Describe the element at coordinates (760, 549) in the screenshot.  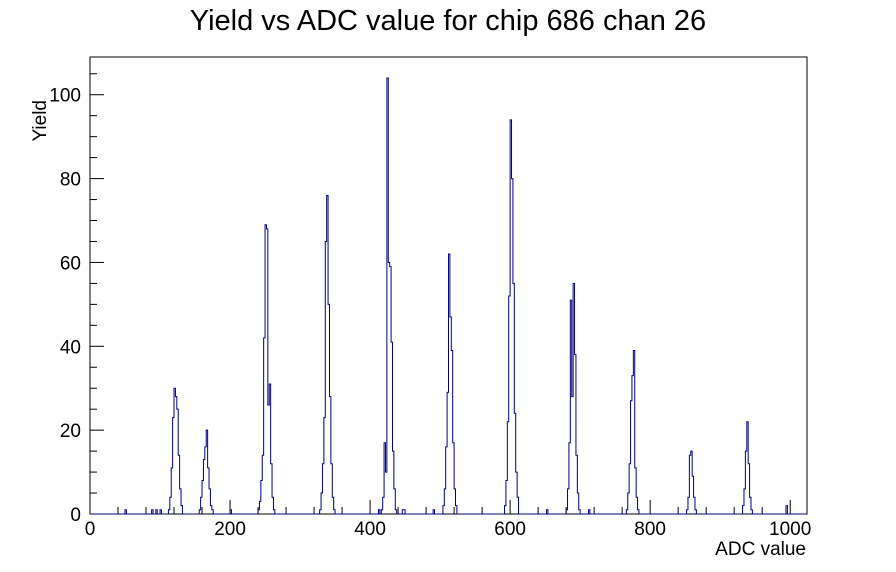
I see `x-axis-label: ADC value` at that location.